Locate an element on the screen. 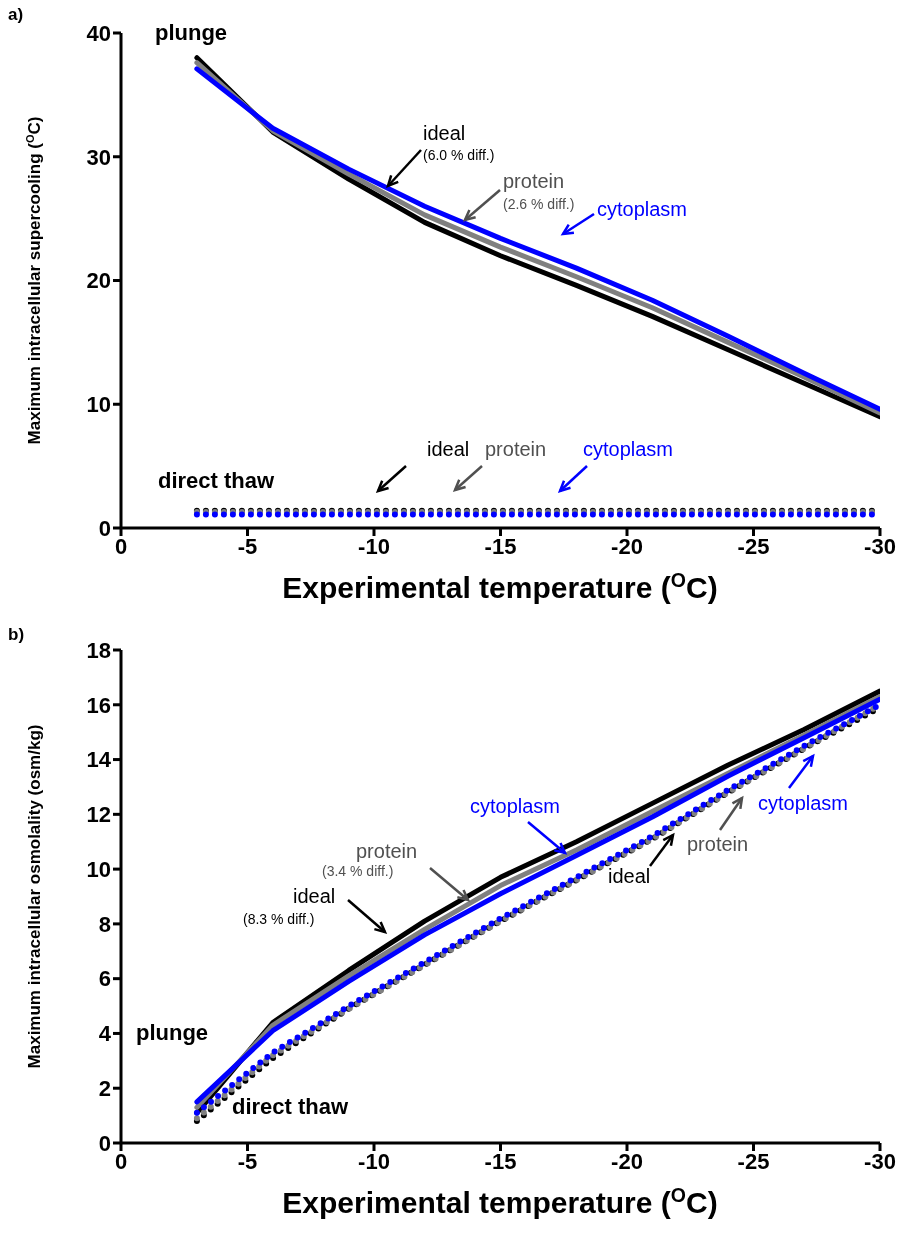 This screenshot has height=1243, width=904. y-tick-label: 30 is located at coordinates (98, 157).